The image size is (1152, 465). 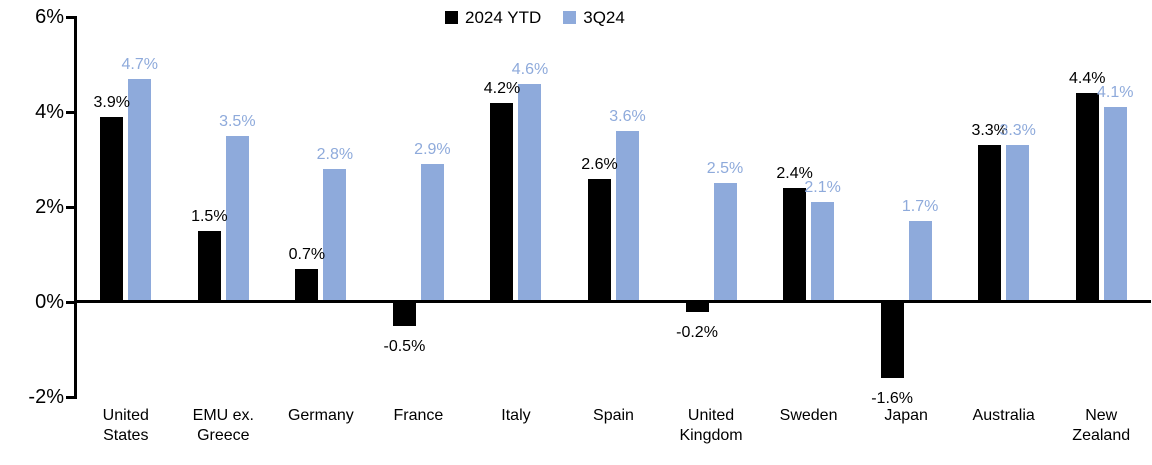 I want to click on data-label-3q24-united-states: 4.7%, so click(x=139, y=64).